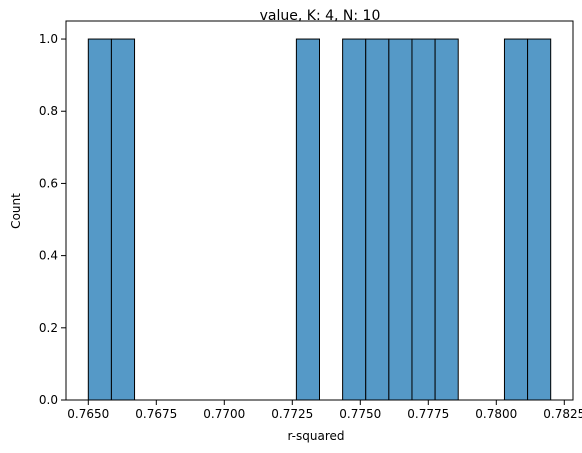  What do you see at coordinates (320, 16) in the screenshot?
I see `chart-title: value, K: 4, N: 10` at bounding box center [320, 16].